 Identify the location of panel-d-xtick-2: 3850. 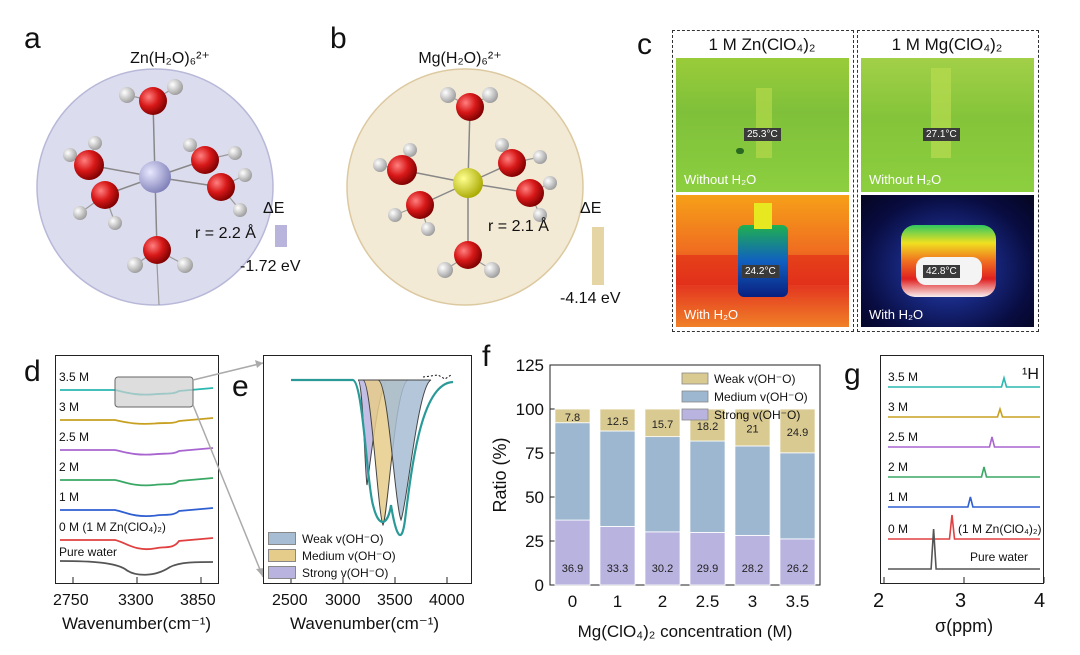
(198, 600).